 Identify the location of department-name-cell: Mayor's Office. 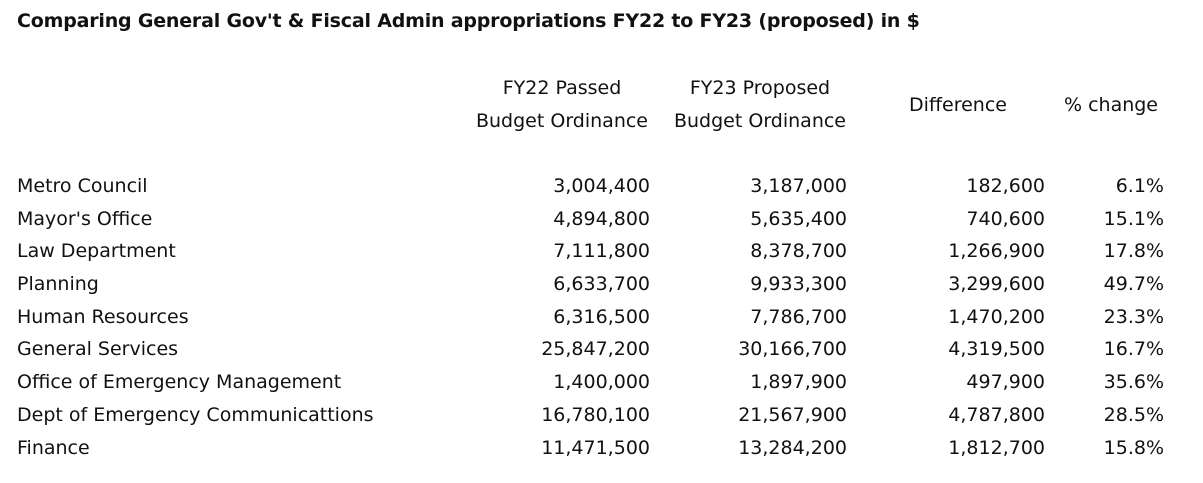
(85, 218).